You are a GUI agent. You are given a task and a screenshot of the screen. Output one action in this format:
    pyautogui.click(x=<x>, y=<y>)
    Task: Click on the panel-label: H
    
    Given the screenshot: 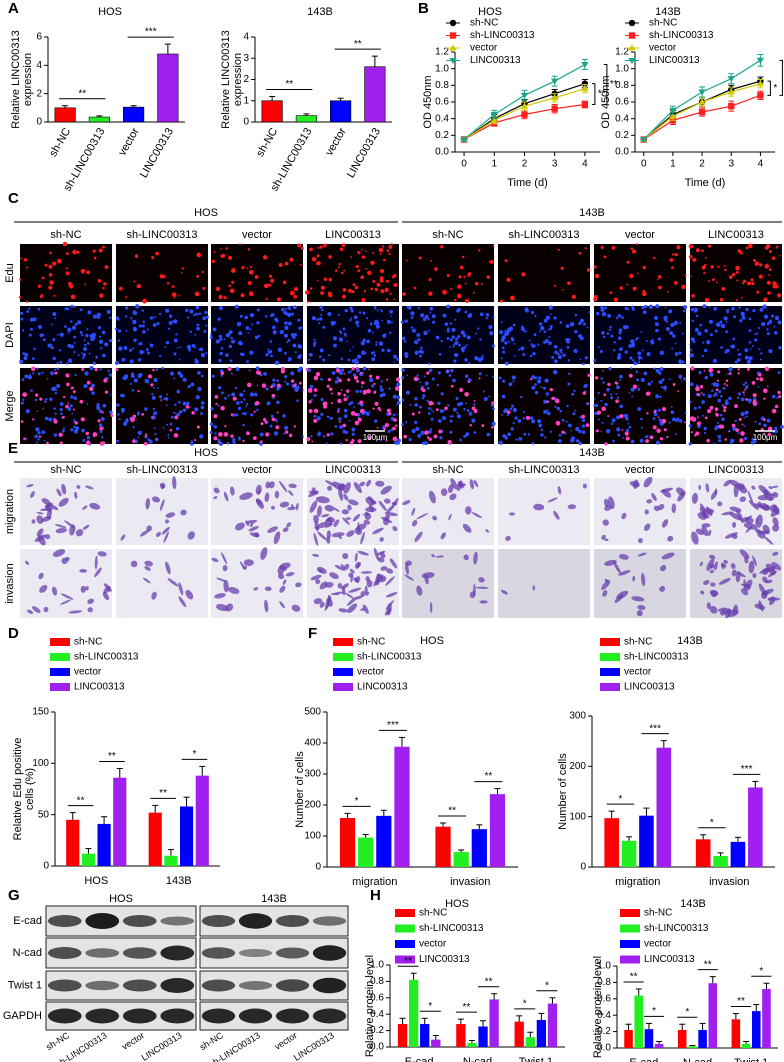 What is the action you would take?
    pyautogui.click(x=375, y=895)
    